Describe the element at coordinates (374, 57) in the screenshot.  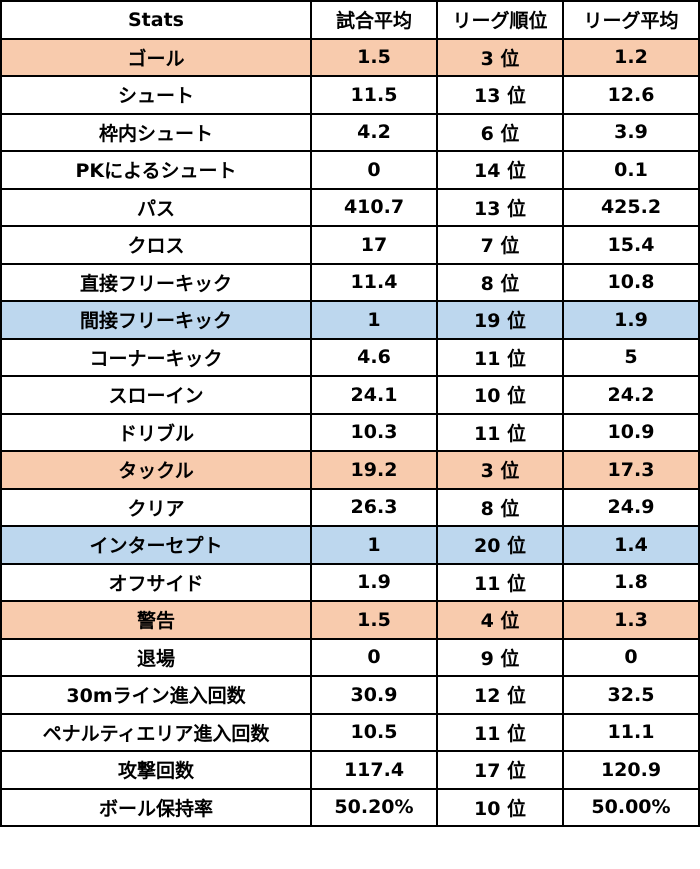
I see `match-average-cell: 1.5` at that location.